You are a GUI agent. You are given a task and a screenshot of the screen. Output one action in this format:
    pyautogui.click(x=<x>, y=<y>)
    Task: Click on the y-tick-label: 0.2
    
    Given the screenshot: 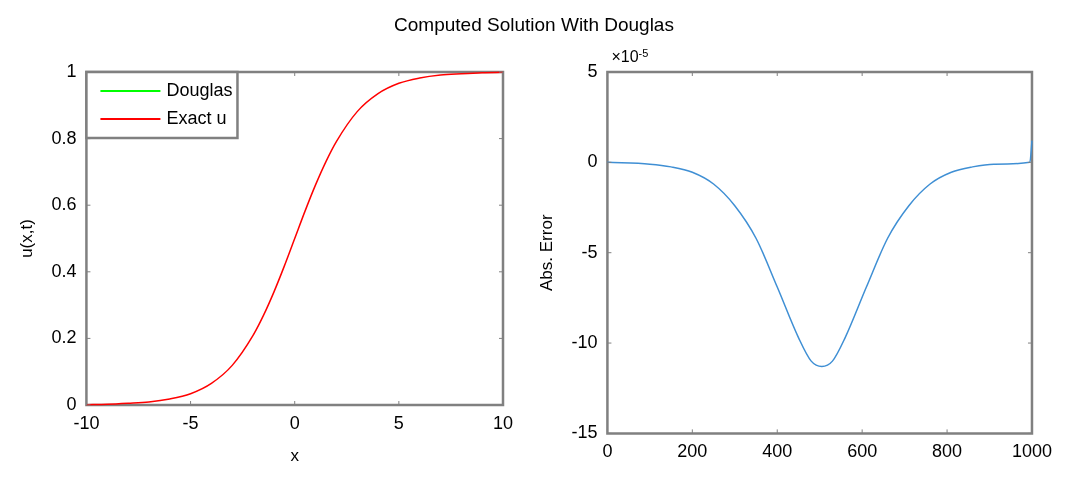 What is the action you would take?
    pyautogui.click(x=64, y=337)
    